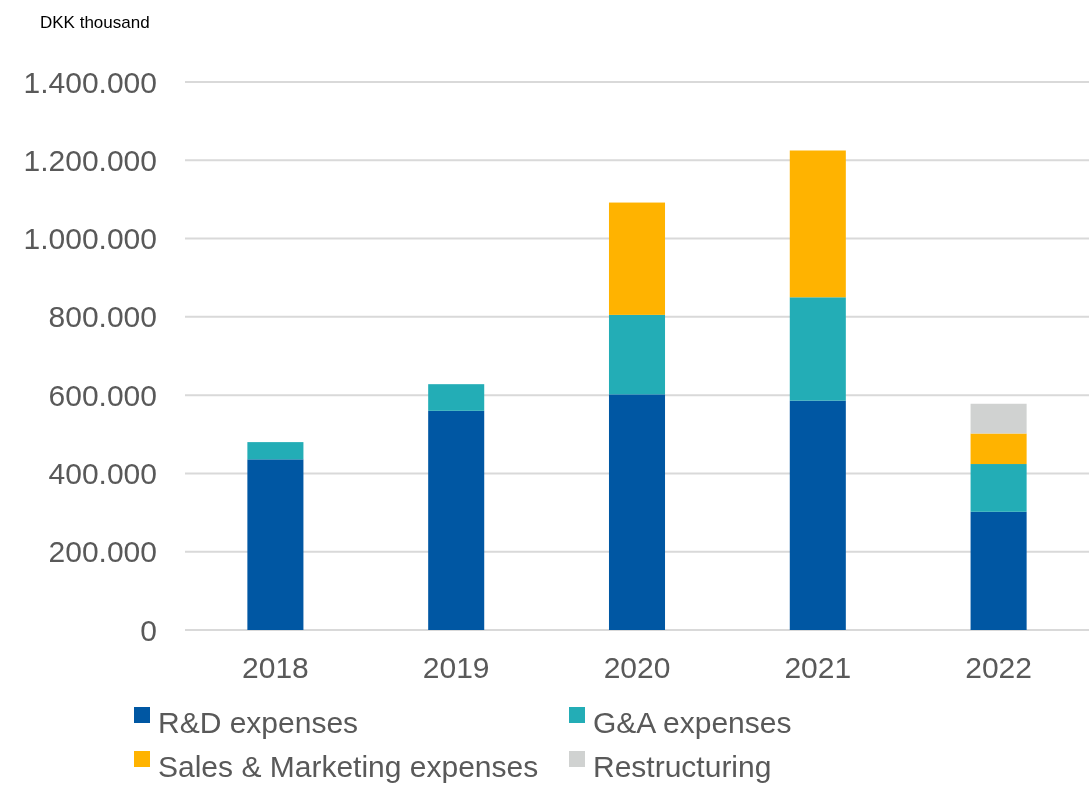 This screenshot has width=1091, height=795. I want to click on y-tick-label: 1.200.000, so click(90, 160).